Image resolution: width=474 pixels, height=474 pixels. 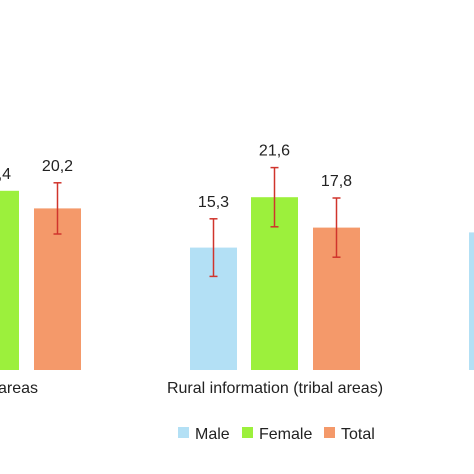 I want to click on value-label: 17,8, so click(x=336, y=181).